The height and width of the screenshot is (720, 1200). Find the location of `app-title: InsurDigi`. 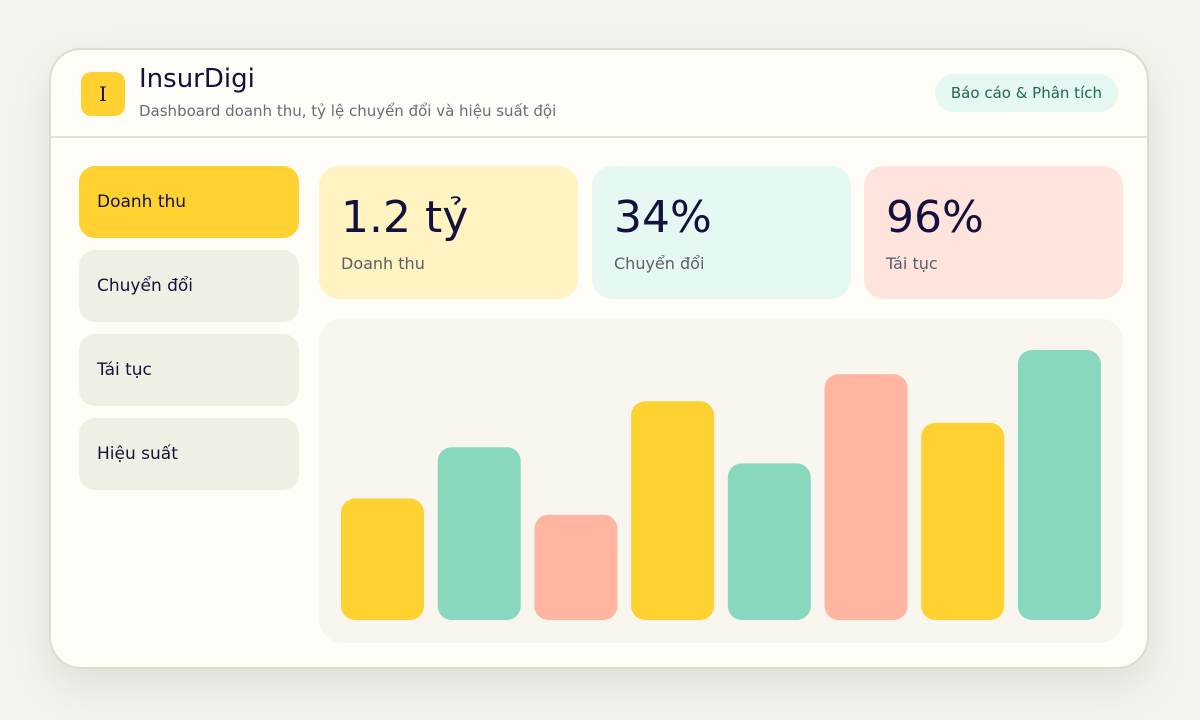

app-title: InsurDigi is located at coordinates (197, 79).